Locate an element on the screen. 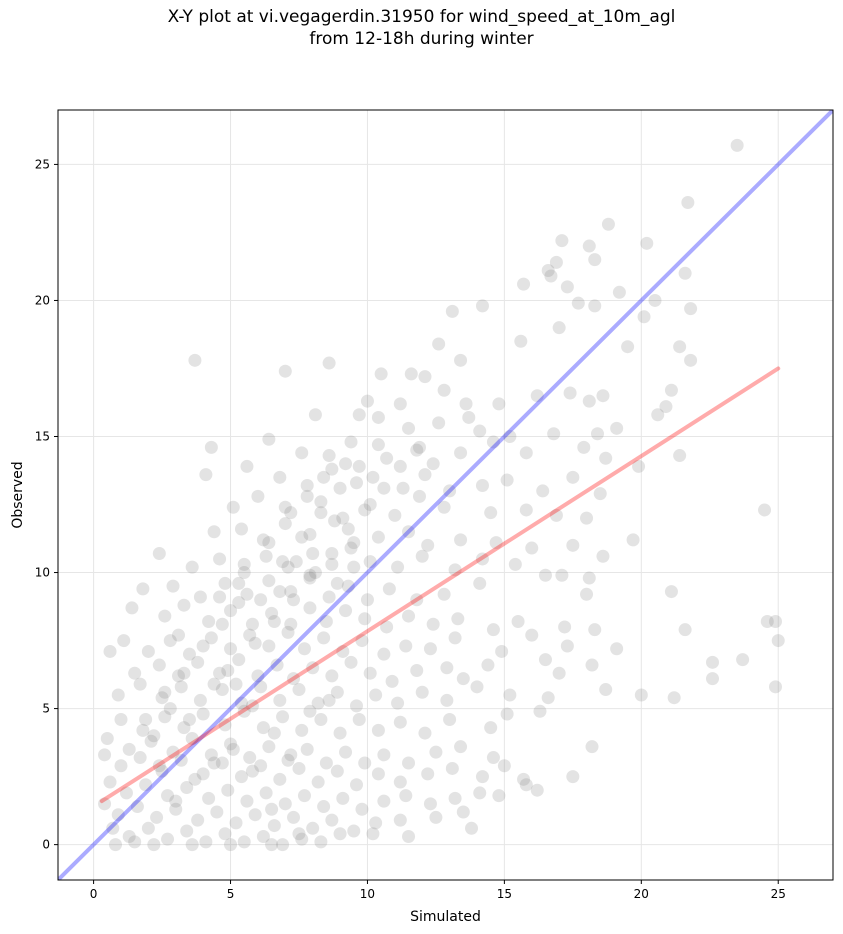 This screenshot has height=934, width=843. x-tick-label: 20 is located at coordinates (641, 894).